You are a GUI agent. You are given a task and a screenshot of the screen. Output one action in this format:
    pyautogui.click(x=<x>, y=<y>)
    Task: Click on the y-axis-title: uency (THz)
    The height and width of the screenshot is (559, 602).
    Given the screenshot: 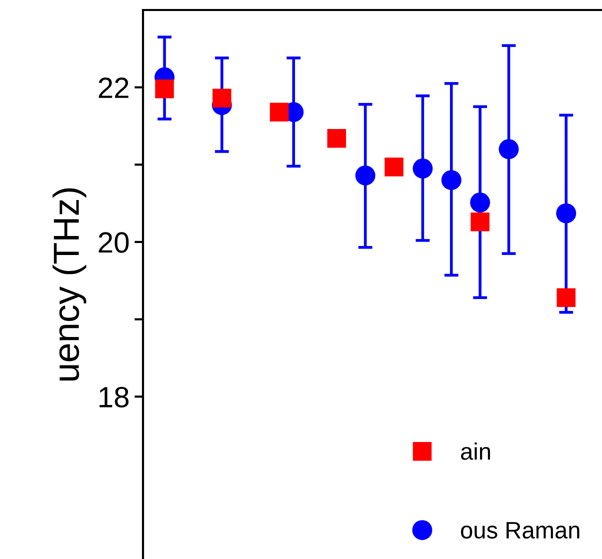 What is the action you would take?
    pyautogui.click(x=69, y=284)
    